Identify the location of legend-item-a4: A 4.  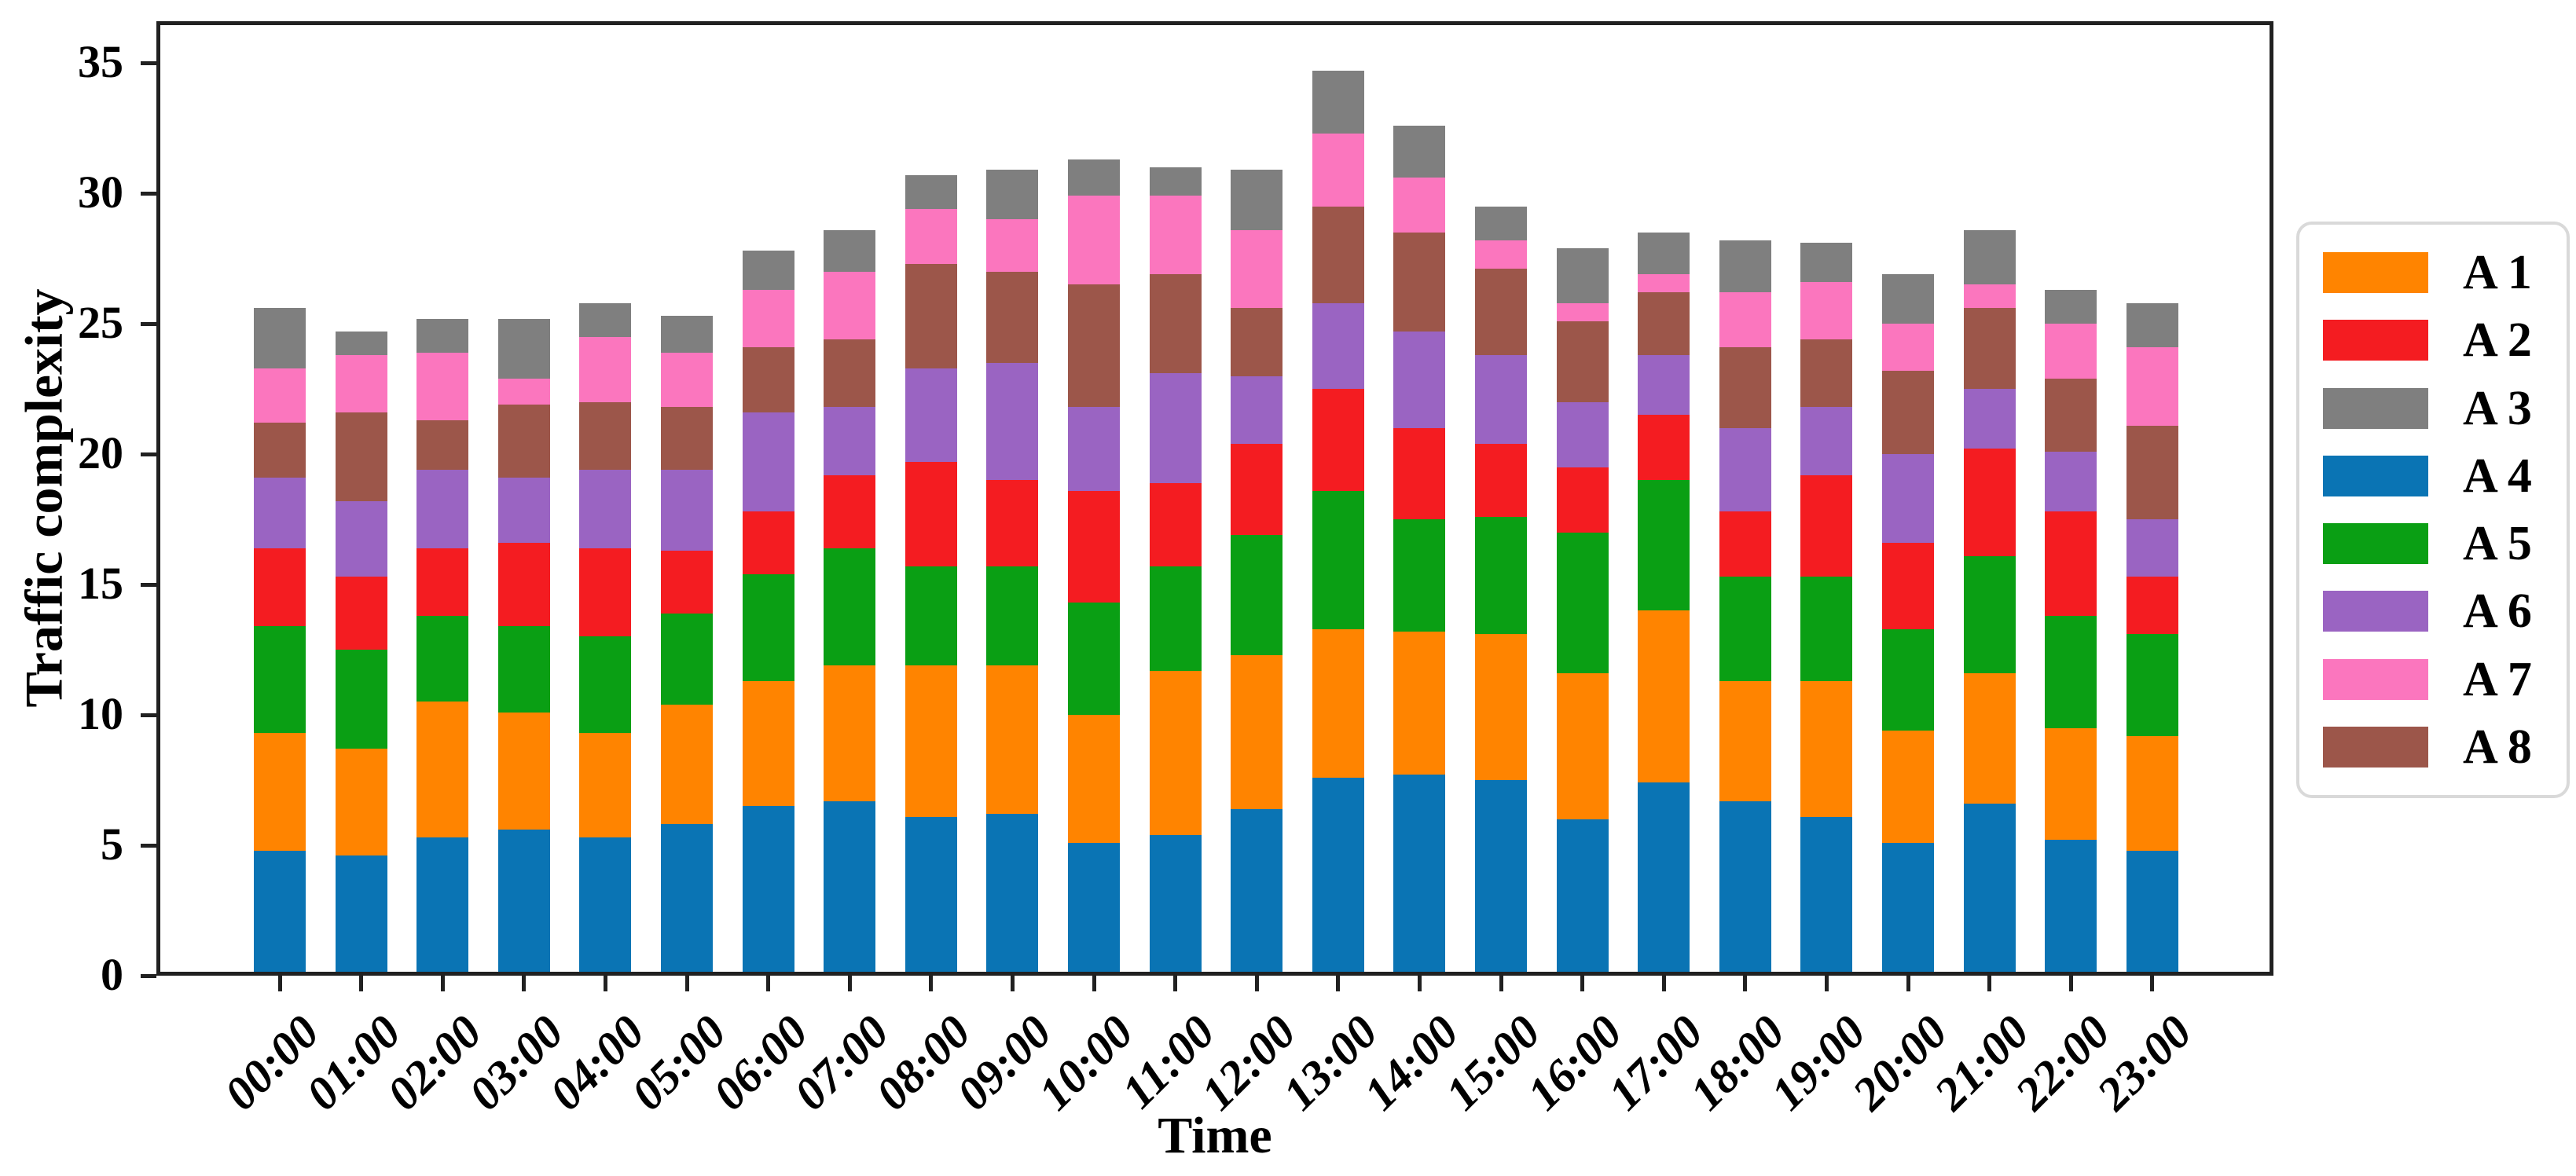
(2433, 476).